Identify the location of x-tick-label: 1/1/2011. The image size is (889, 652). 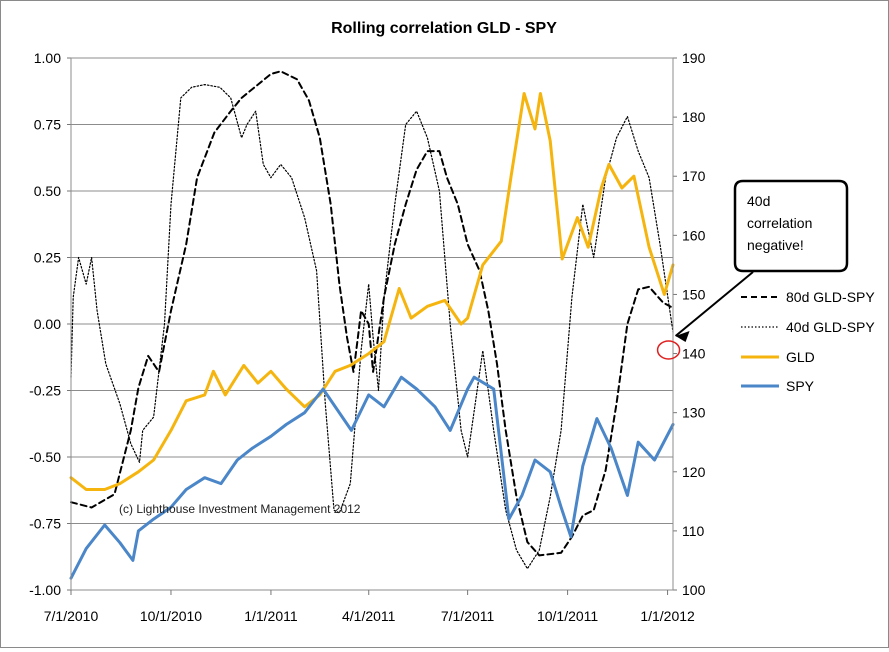
(271, 616).